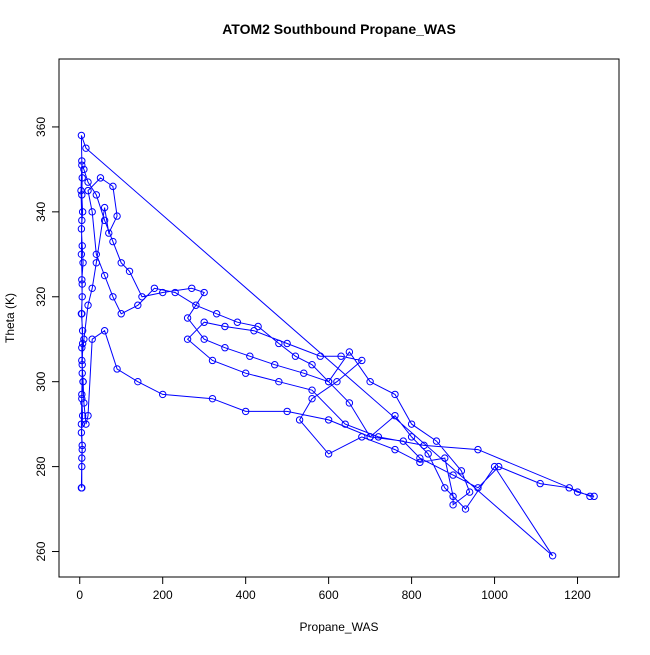 The image size is (650, 655). I want to click on x-tick-label: 0, so click(79, 595).